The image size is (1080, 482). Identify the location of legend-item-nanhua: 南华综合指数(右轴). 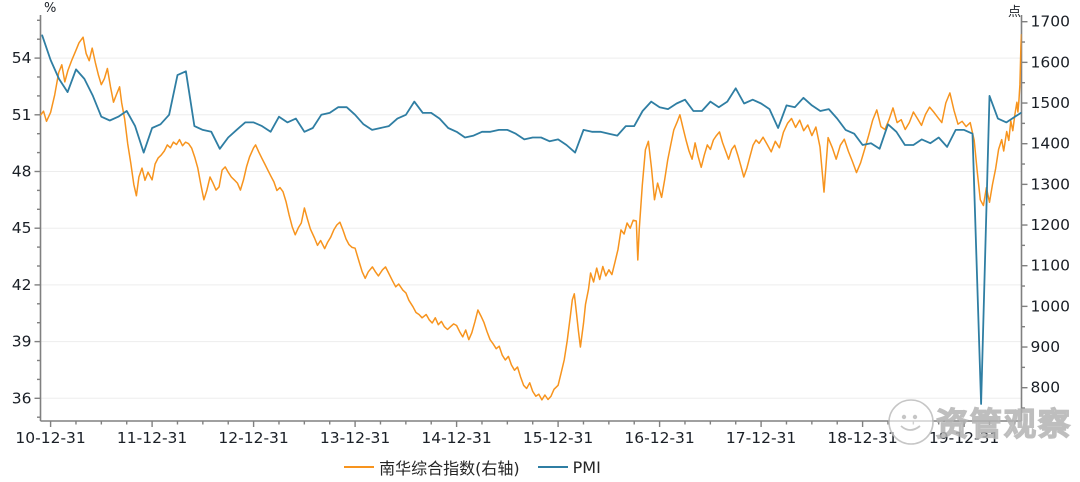
(432, 467).